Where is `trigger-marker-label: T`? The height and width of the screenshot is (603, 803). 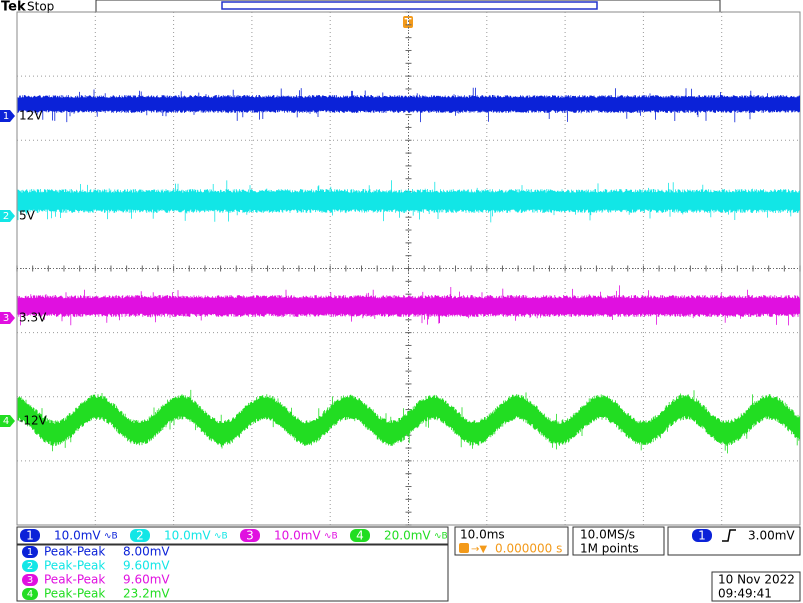 trigger-marker-label: T is located at coordinates (408, 22).